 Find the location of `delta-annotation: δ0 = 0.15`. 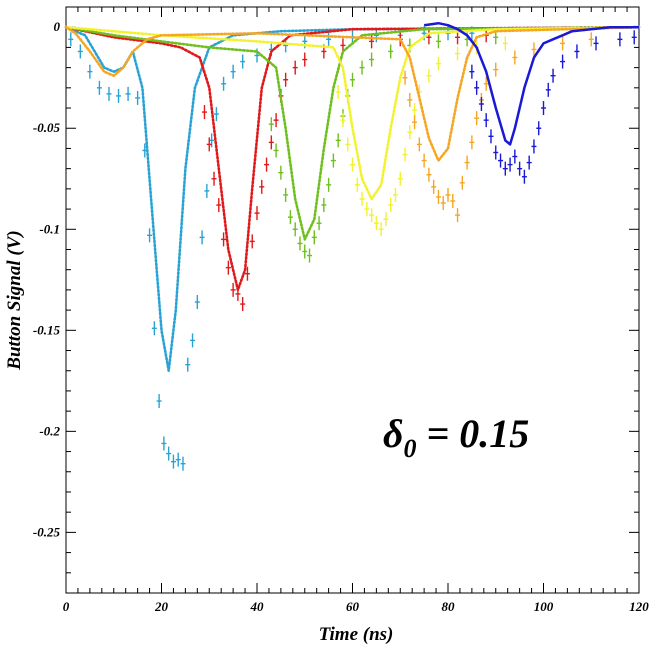

delta-annotation: δ0 = 0.15 is located at coordinates (456, 437).